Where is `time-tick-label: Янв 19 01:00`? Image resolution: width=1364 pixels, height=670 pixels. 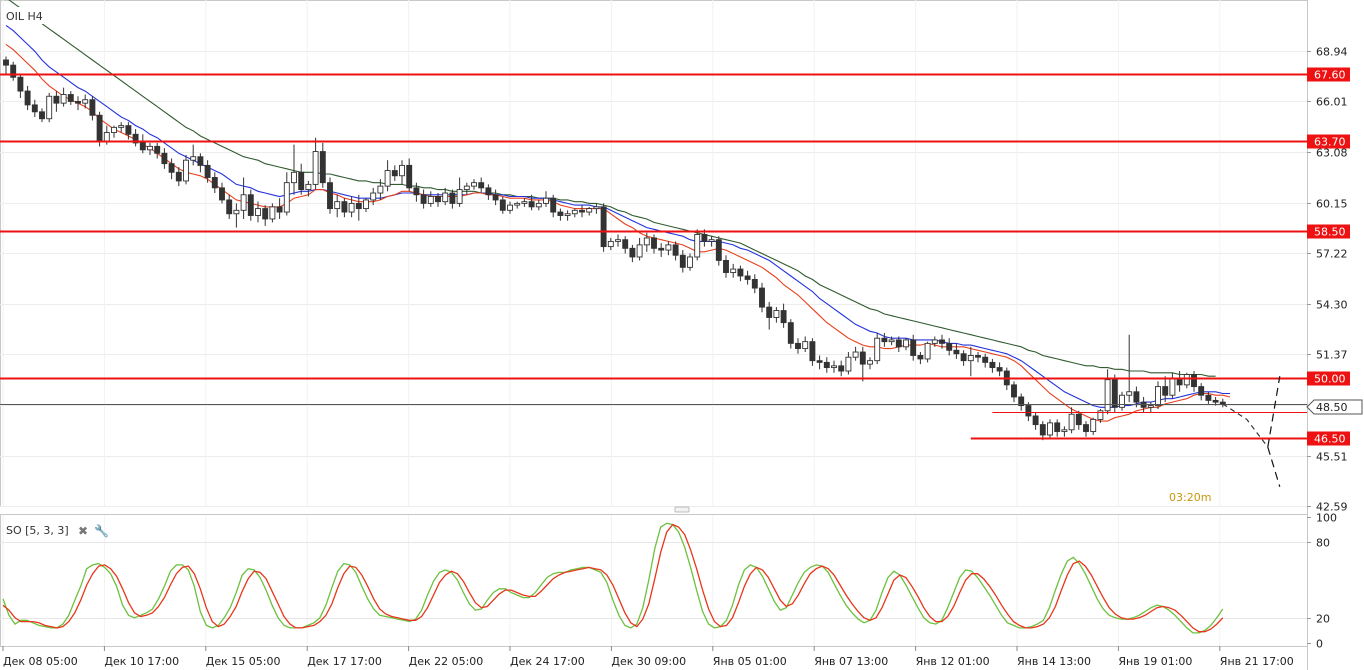
time-tick-label: Янв 19 01:00 is located at coordinates (1155, 661).